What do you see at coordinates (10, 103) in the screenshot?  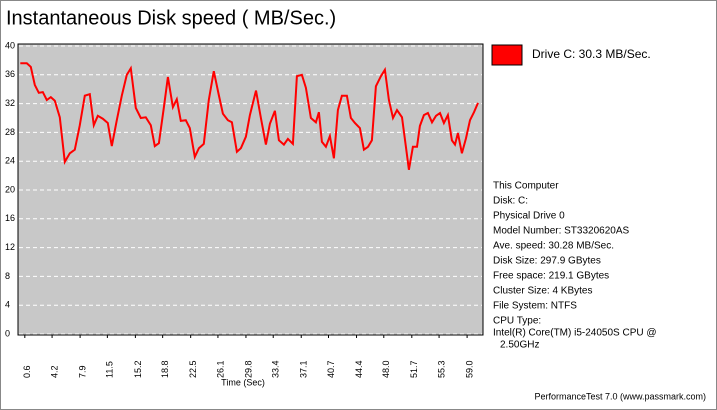 I see `y-tick-label: 32` at bounding box center [10, 103].